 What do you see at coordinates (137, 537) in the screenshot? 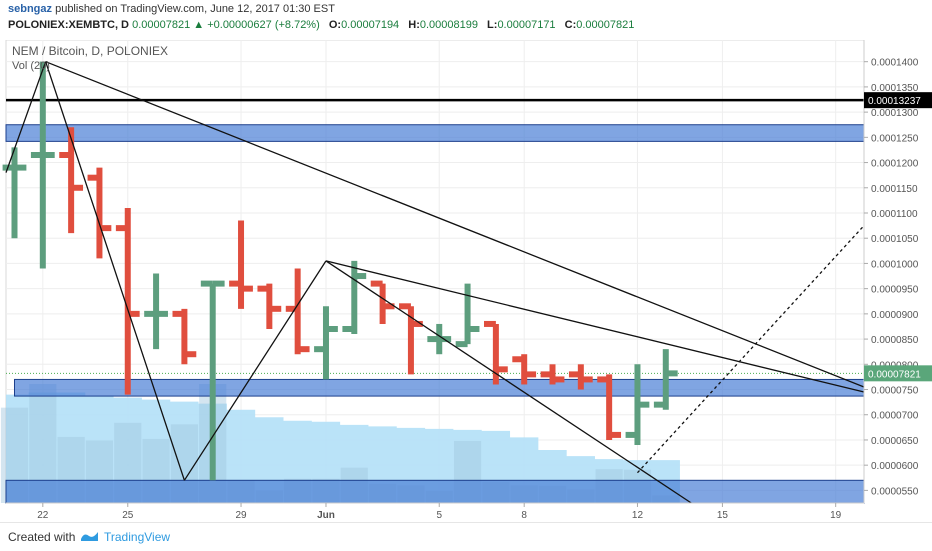
I see `tradingview-brand-link: TradingView` at bounding box center [137, 537].